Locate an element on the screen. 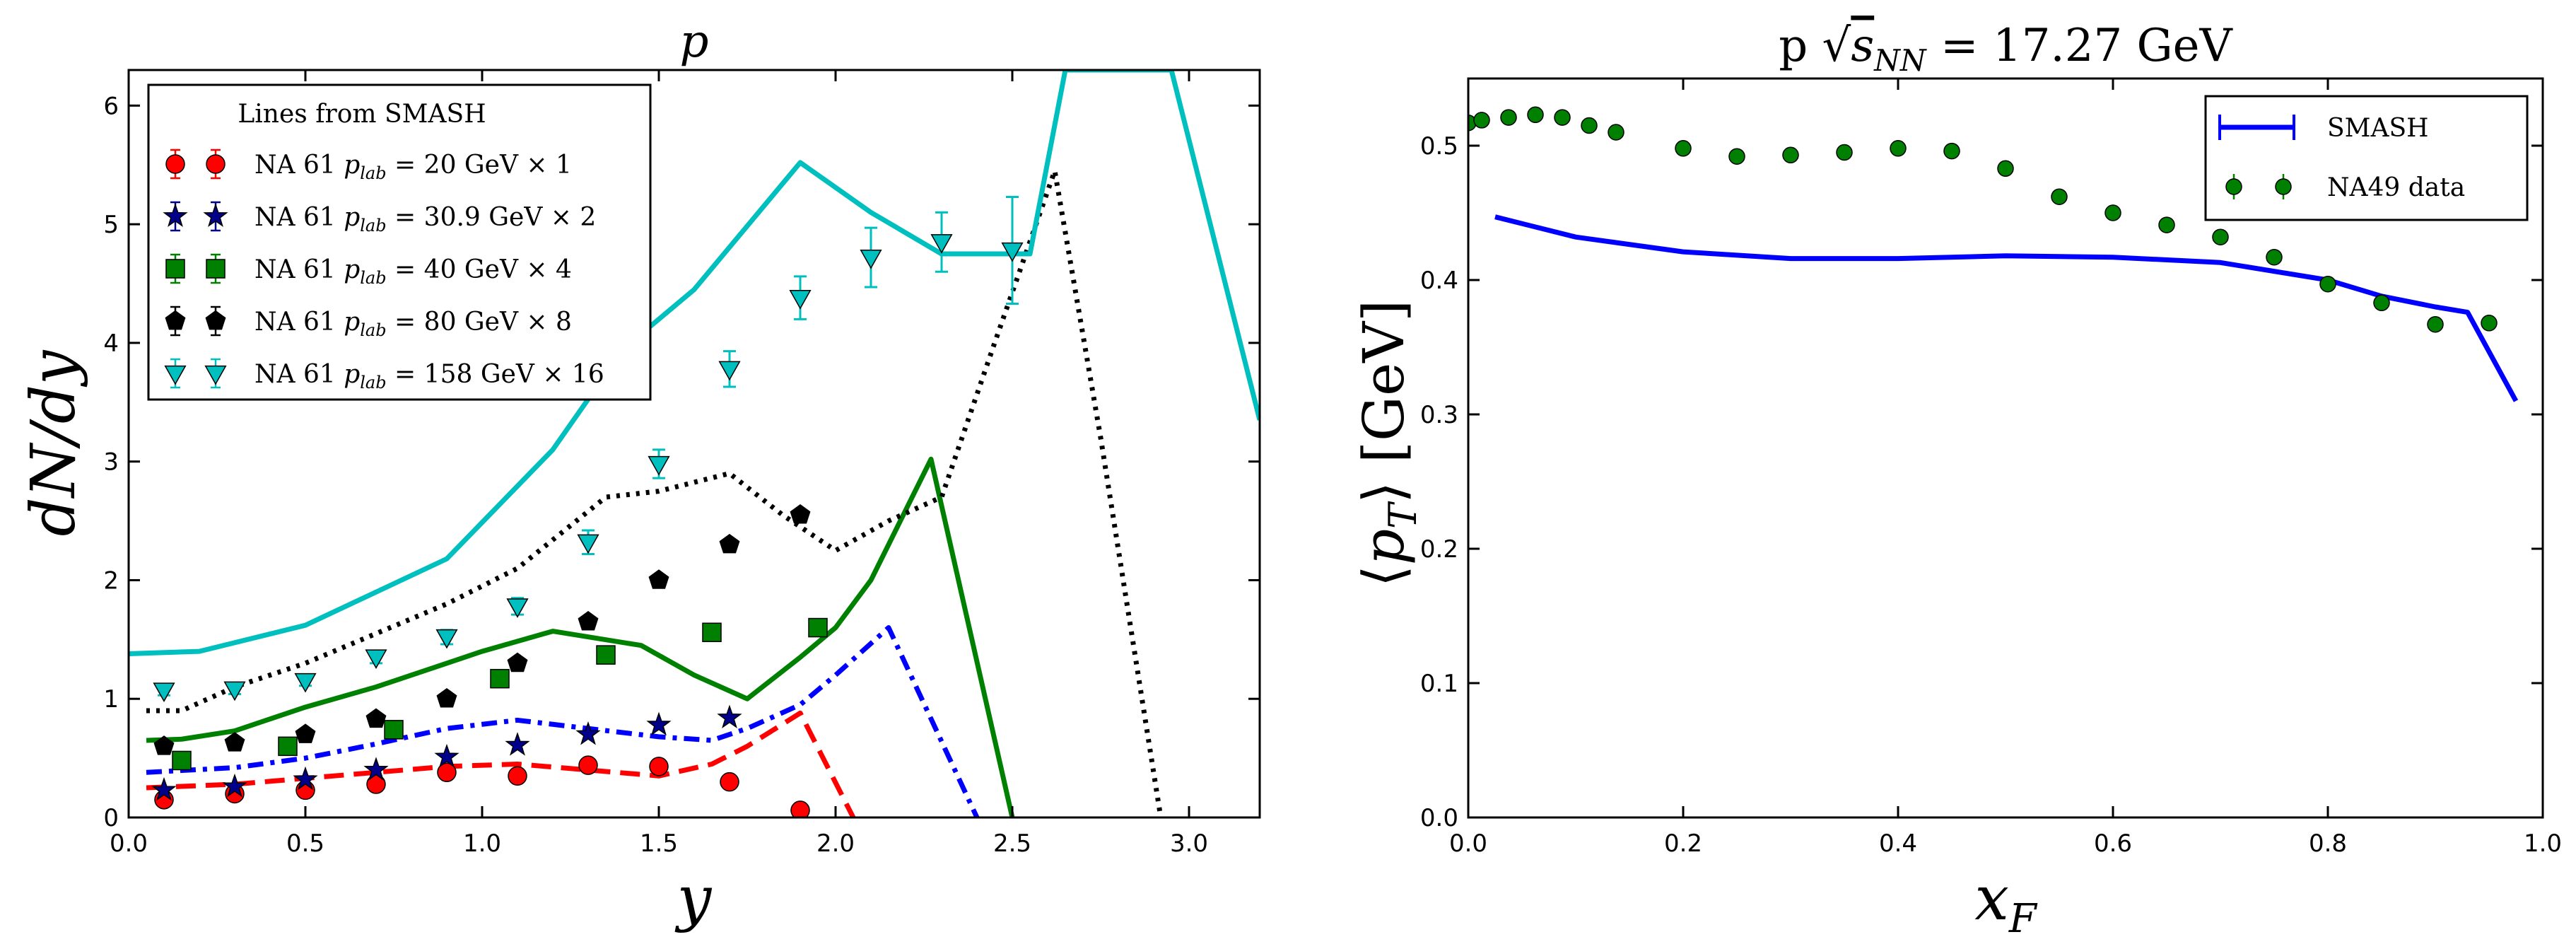  y-tick-label: 3 is located at coordinates (111, 462).